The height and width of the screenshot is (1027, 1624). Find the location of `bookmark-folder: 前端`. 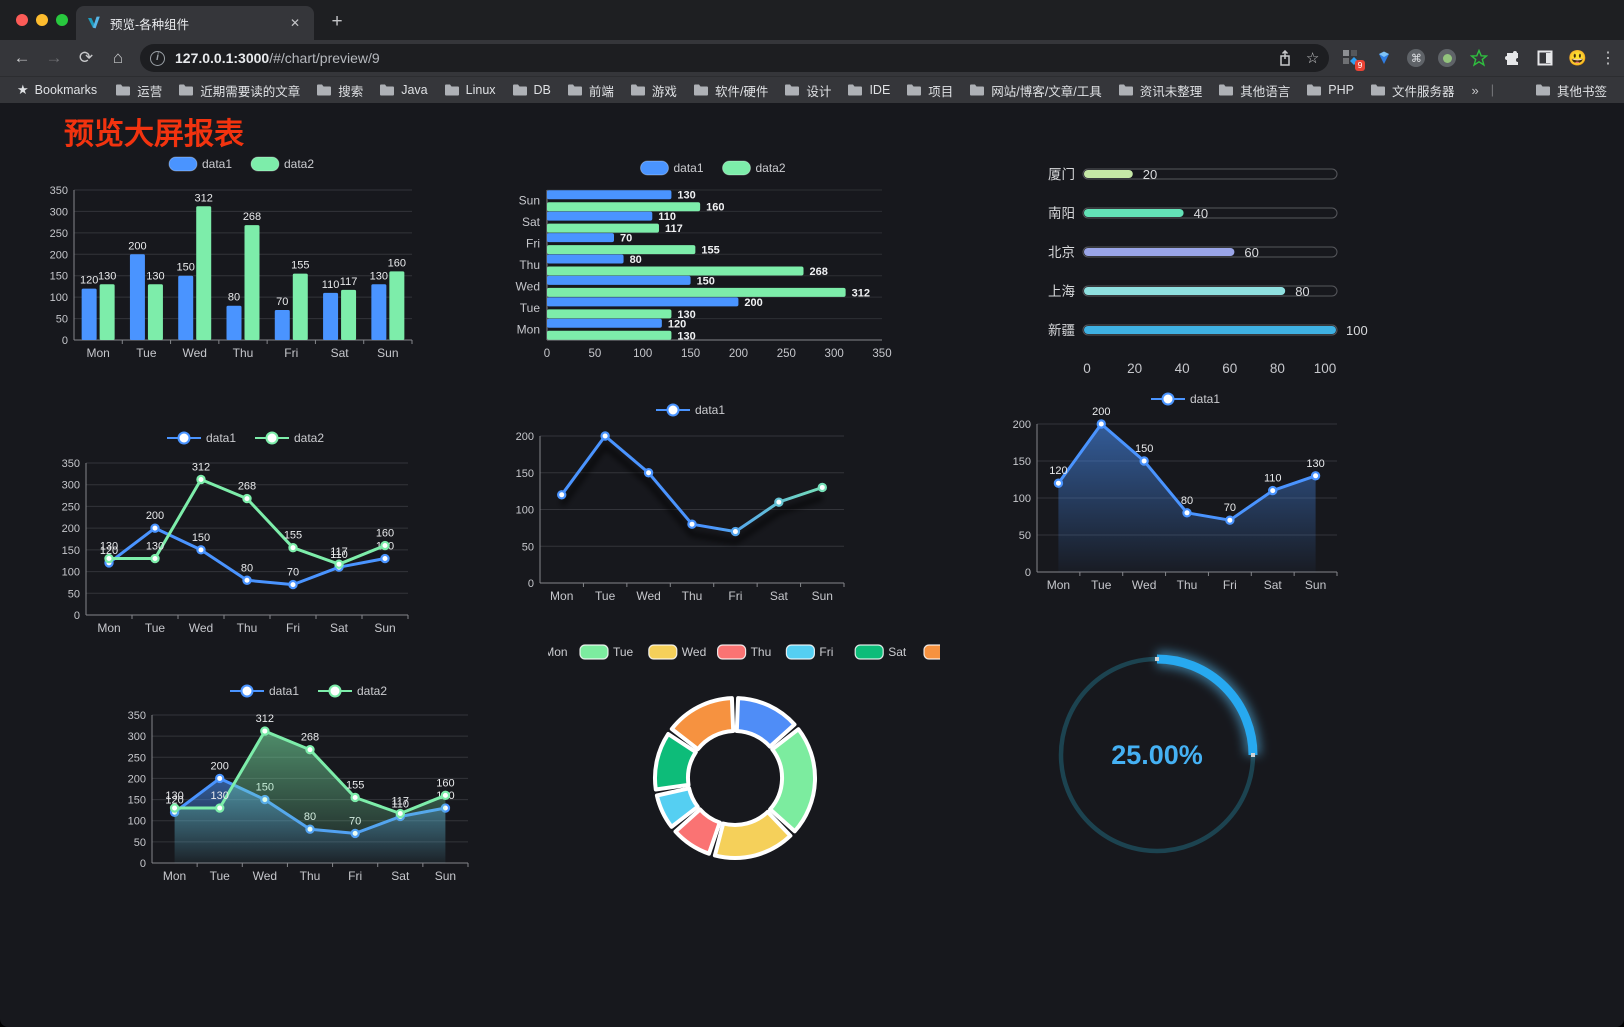

bookmark-folder: 前端 is located at coordinates (590, 90).